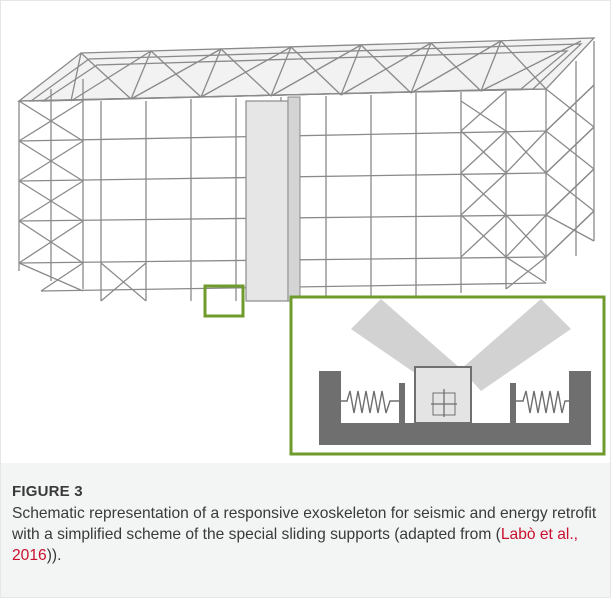  What do you see at coordinates (47, 491) in the screenshot?
I see `figure-label: FIGURE 3` at bounding box center [47, 491].